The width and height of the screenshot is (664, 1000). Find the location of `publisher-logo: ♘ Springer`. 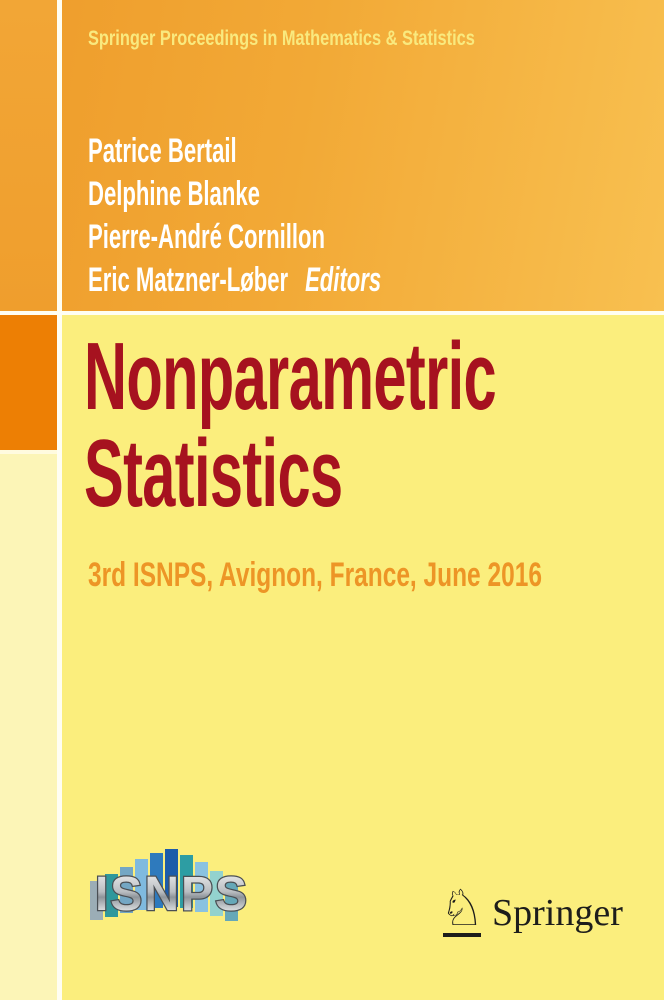

publisher-logo: ♘ Springer is located at coordinates (531, 908).